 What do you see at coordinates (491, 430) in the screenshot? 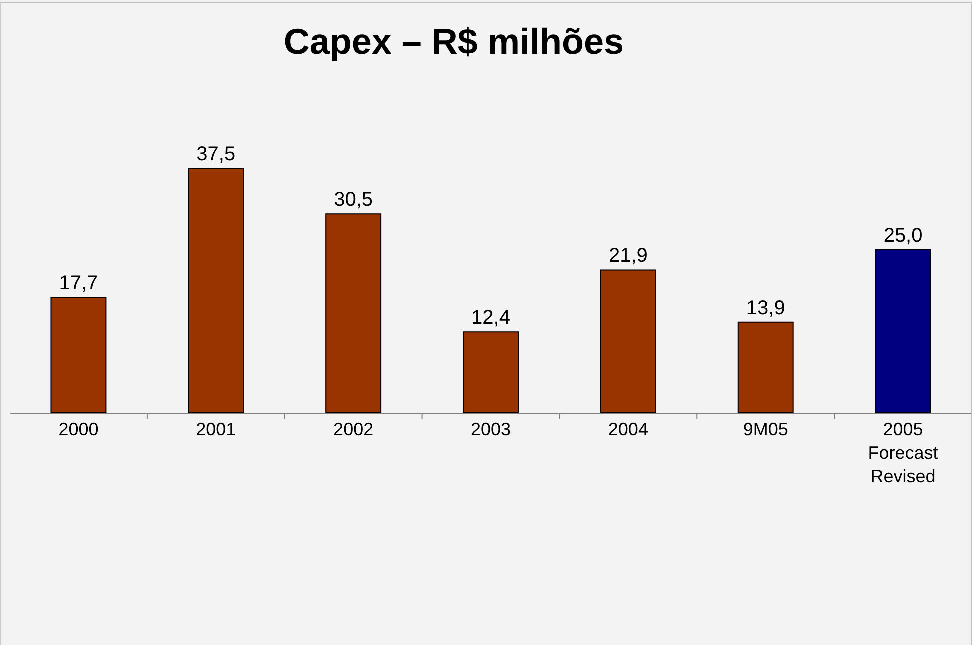
I see `x-tick-label: 2003` at bounding box center [491, 430].